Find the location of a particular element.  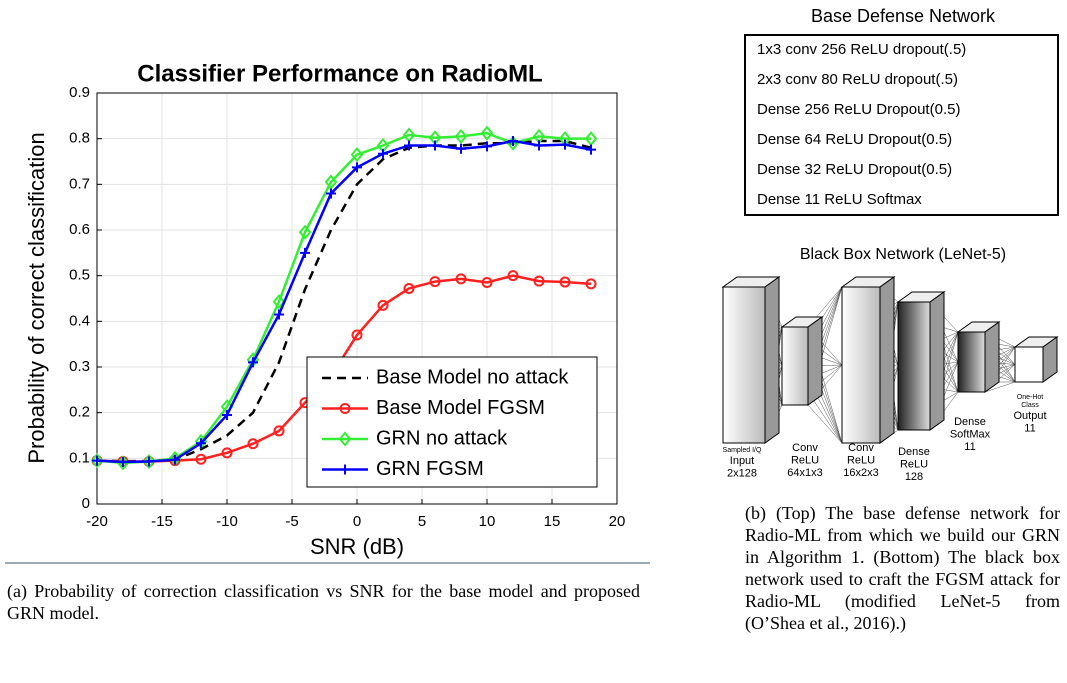

x-tick-label: -10 is located at coordinates (227, 521).